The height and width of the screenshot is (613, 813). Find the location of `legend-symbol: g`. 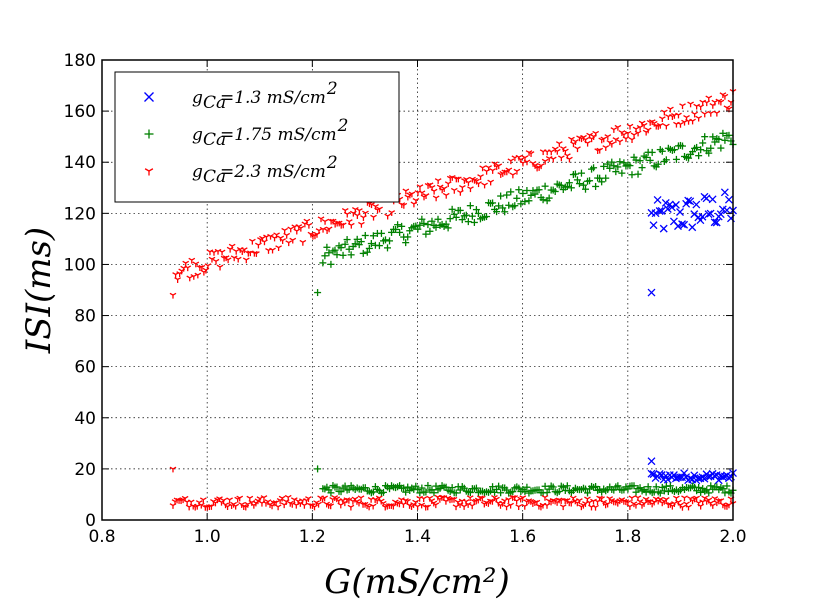

legend-symbol: g is located at coordinates (197, 98).